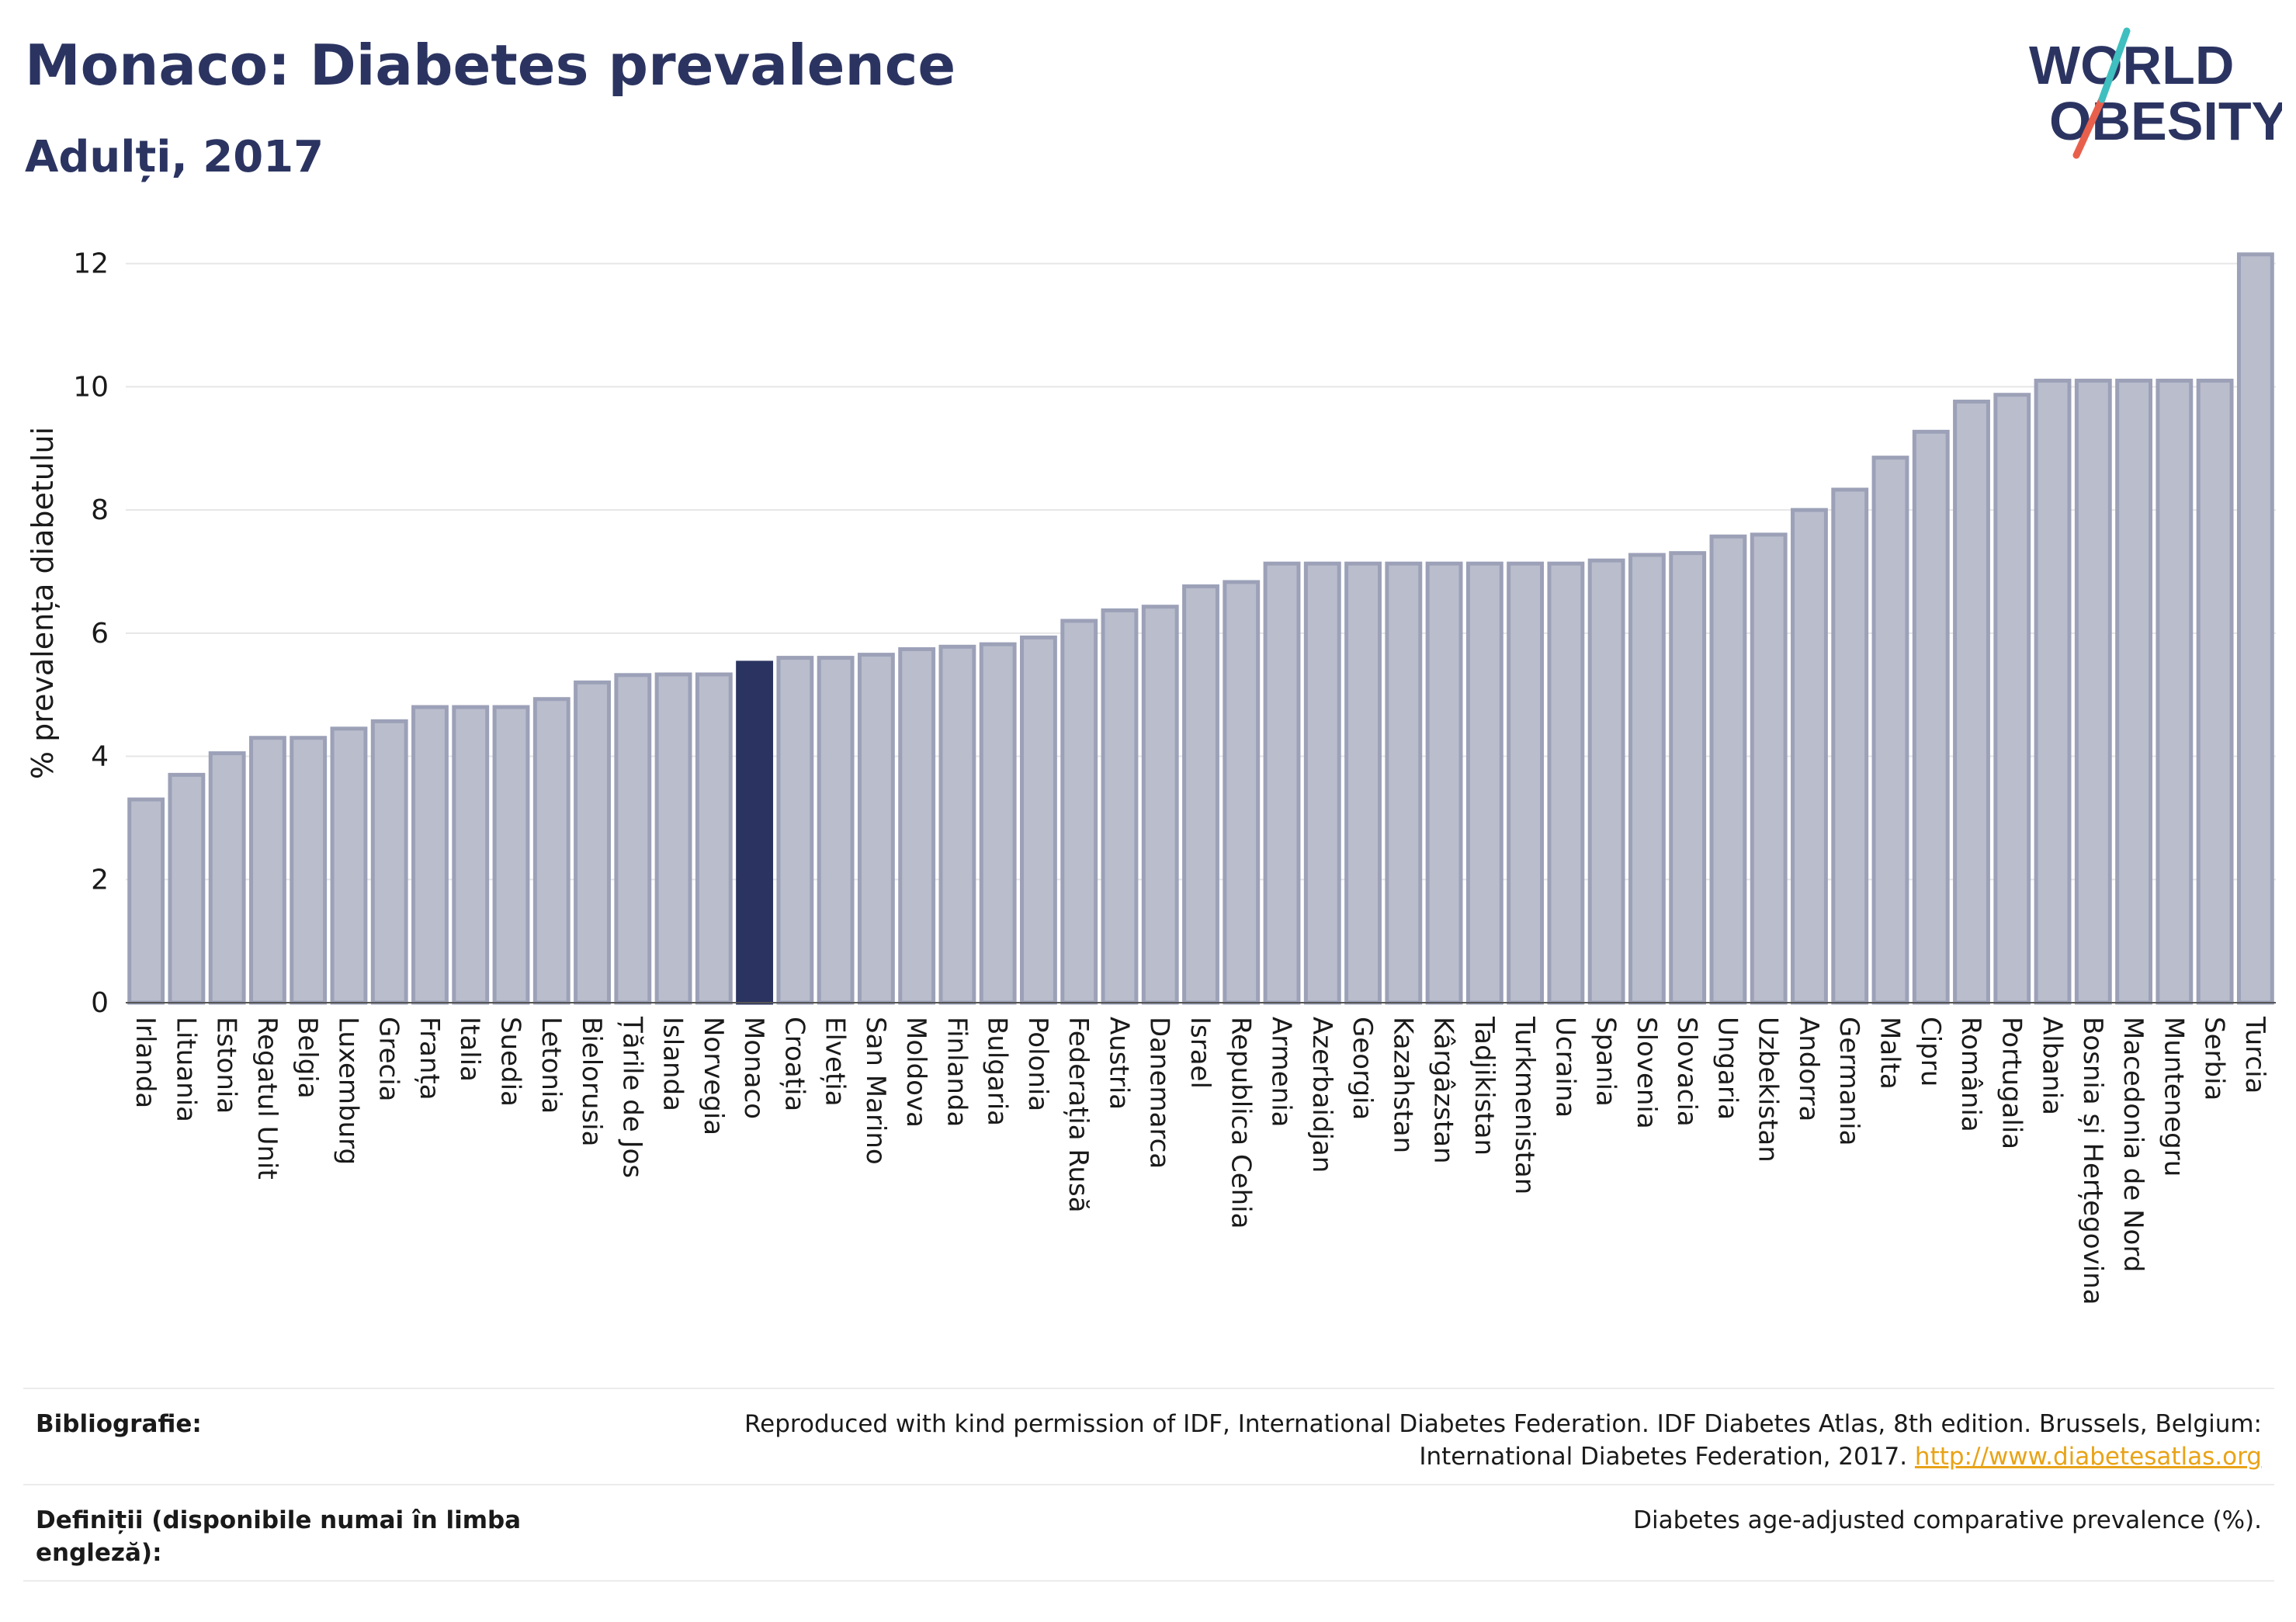  Describe the element at coordinates (875, 1091) in the screenshot. I see `x-tick-label: San Marino` at that location.